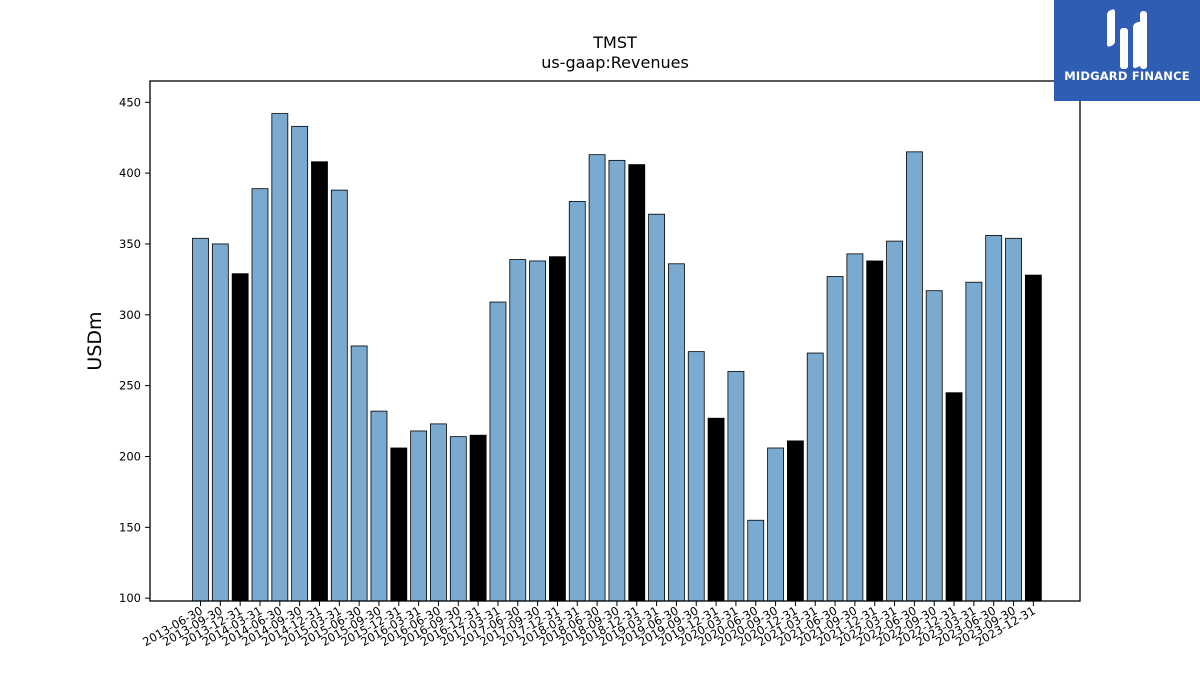 Image resolution: width=1200 pixels, height=675 pixels. I want to click on logo-text: MIDGARD FINANCE, so click(1127, 76).